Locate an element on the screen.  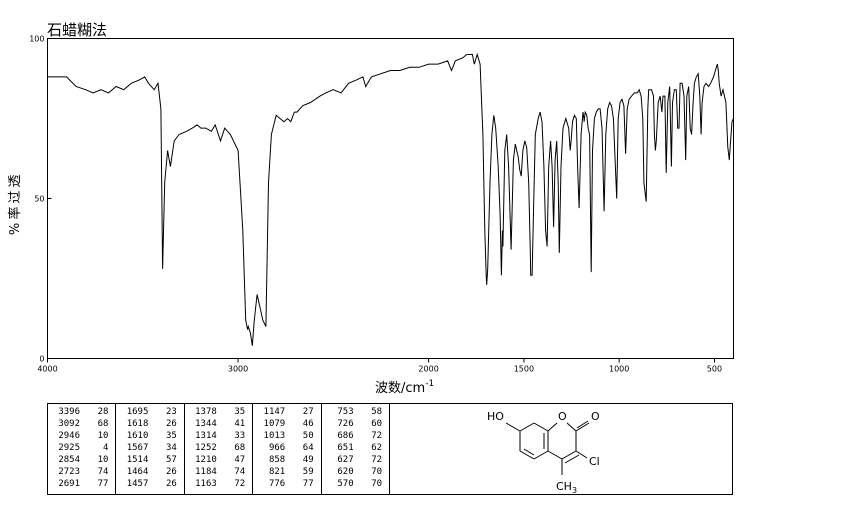
peak-transmittance: 41 is located at coordinates (240, 424).